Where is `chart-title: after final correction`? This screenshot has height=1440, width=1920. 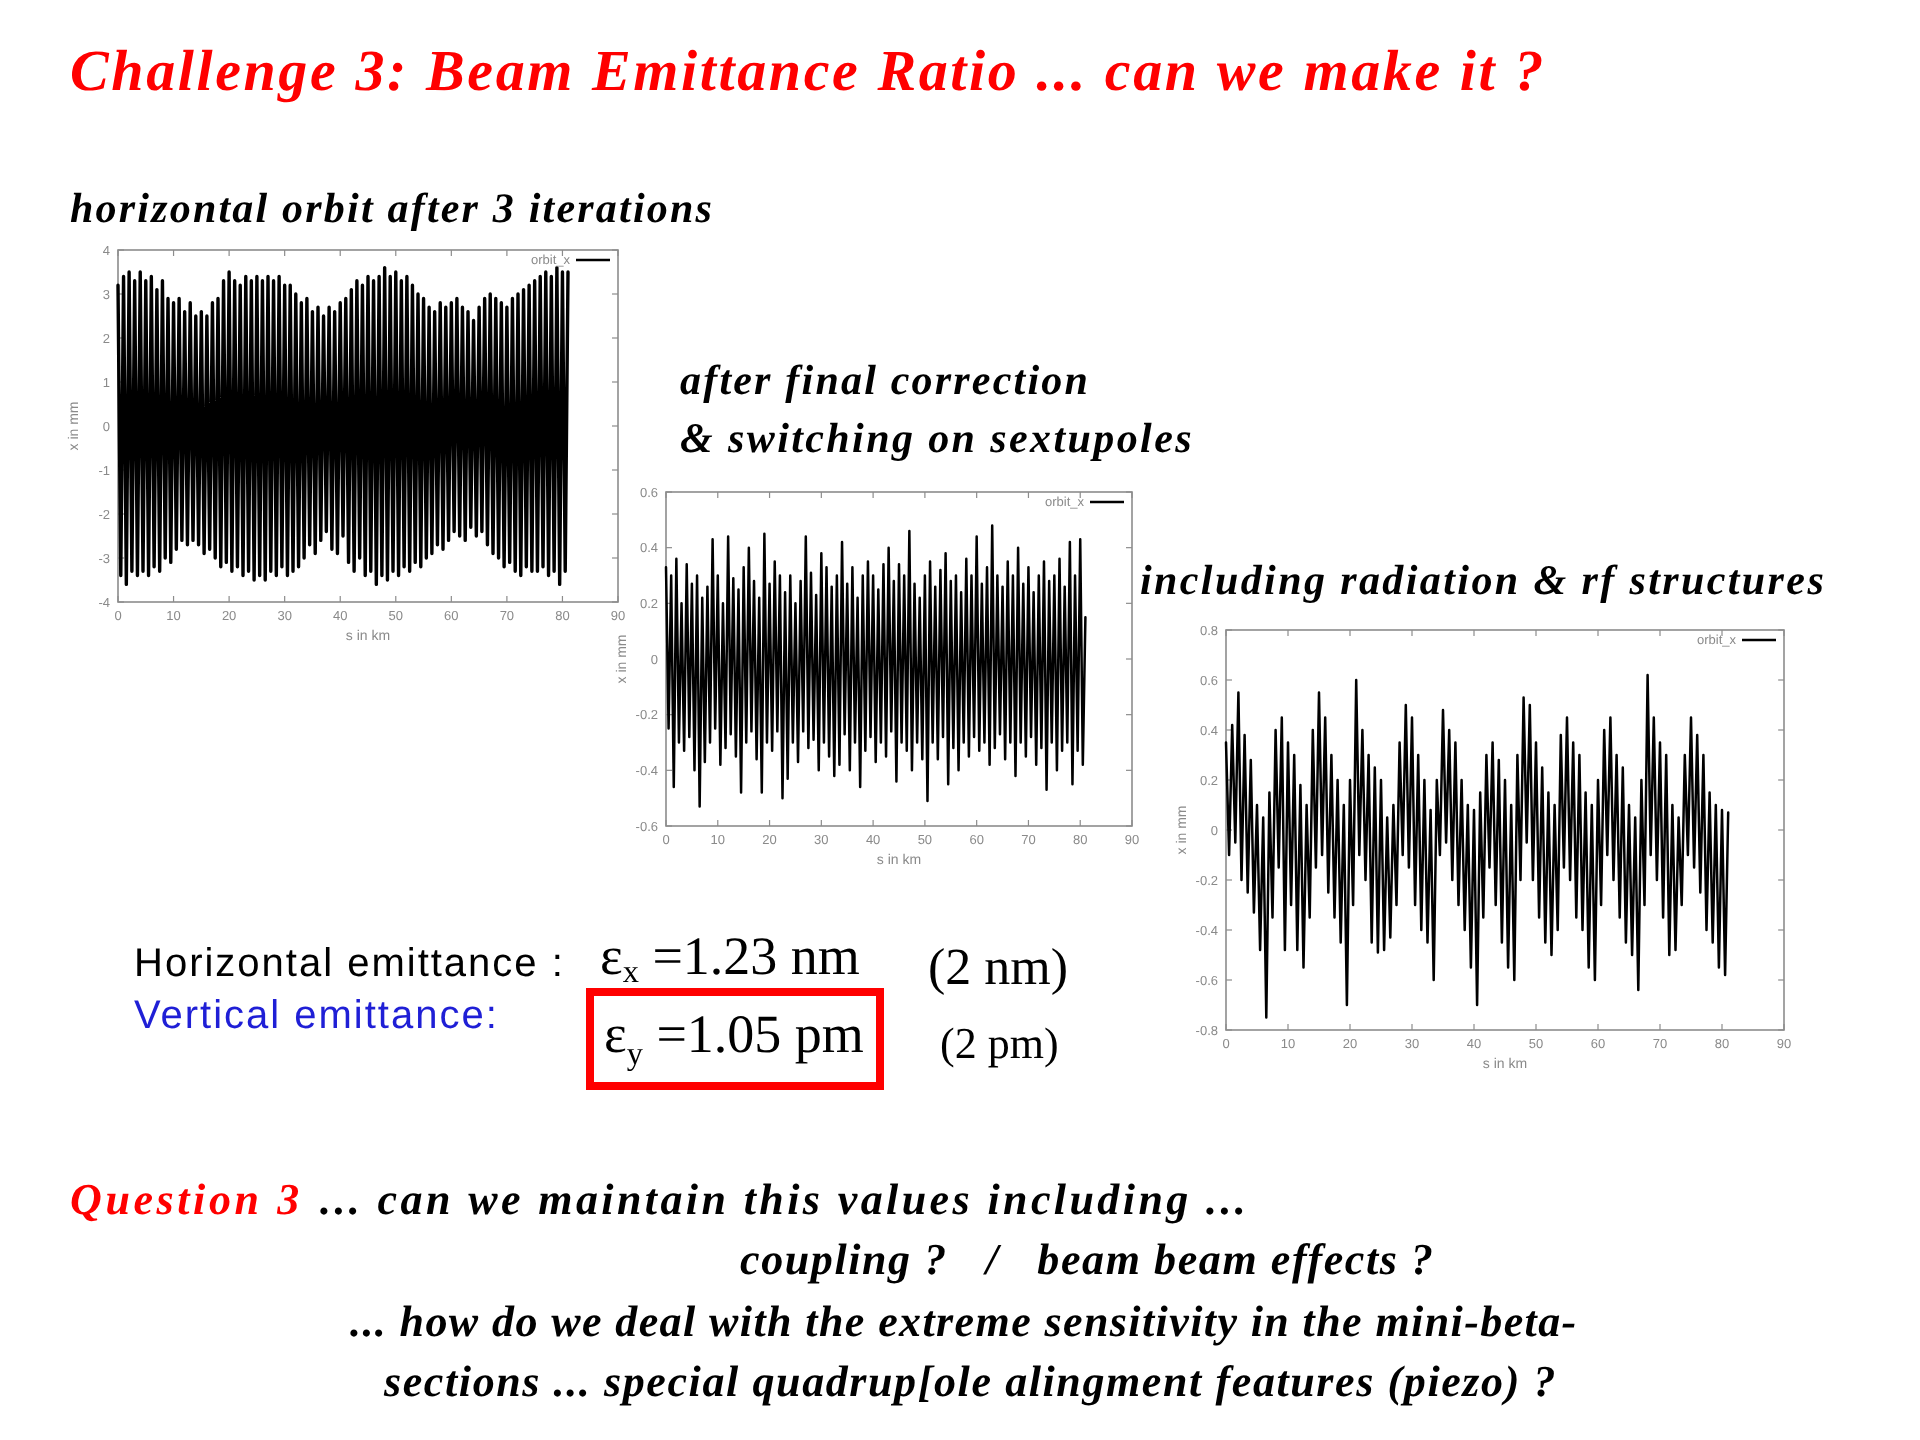 chart-title: after final correction is located at coordinates (885, 380).